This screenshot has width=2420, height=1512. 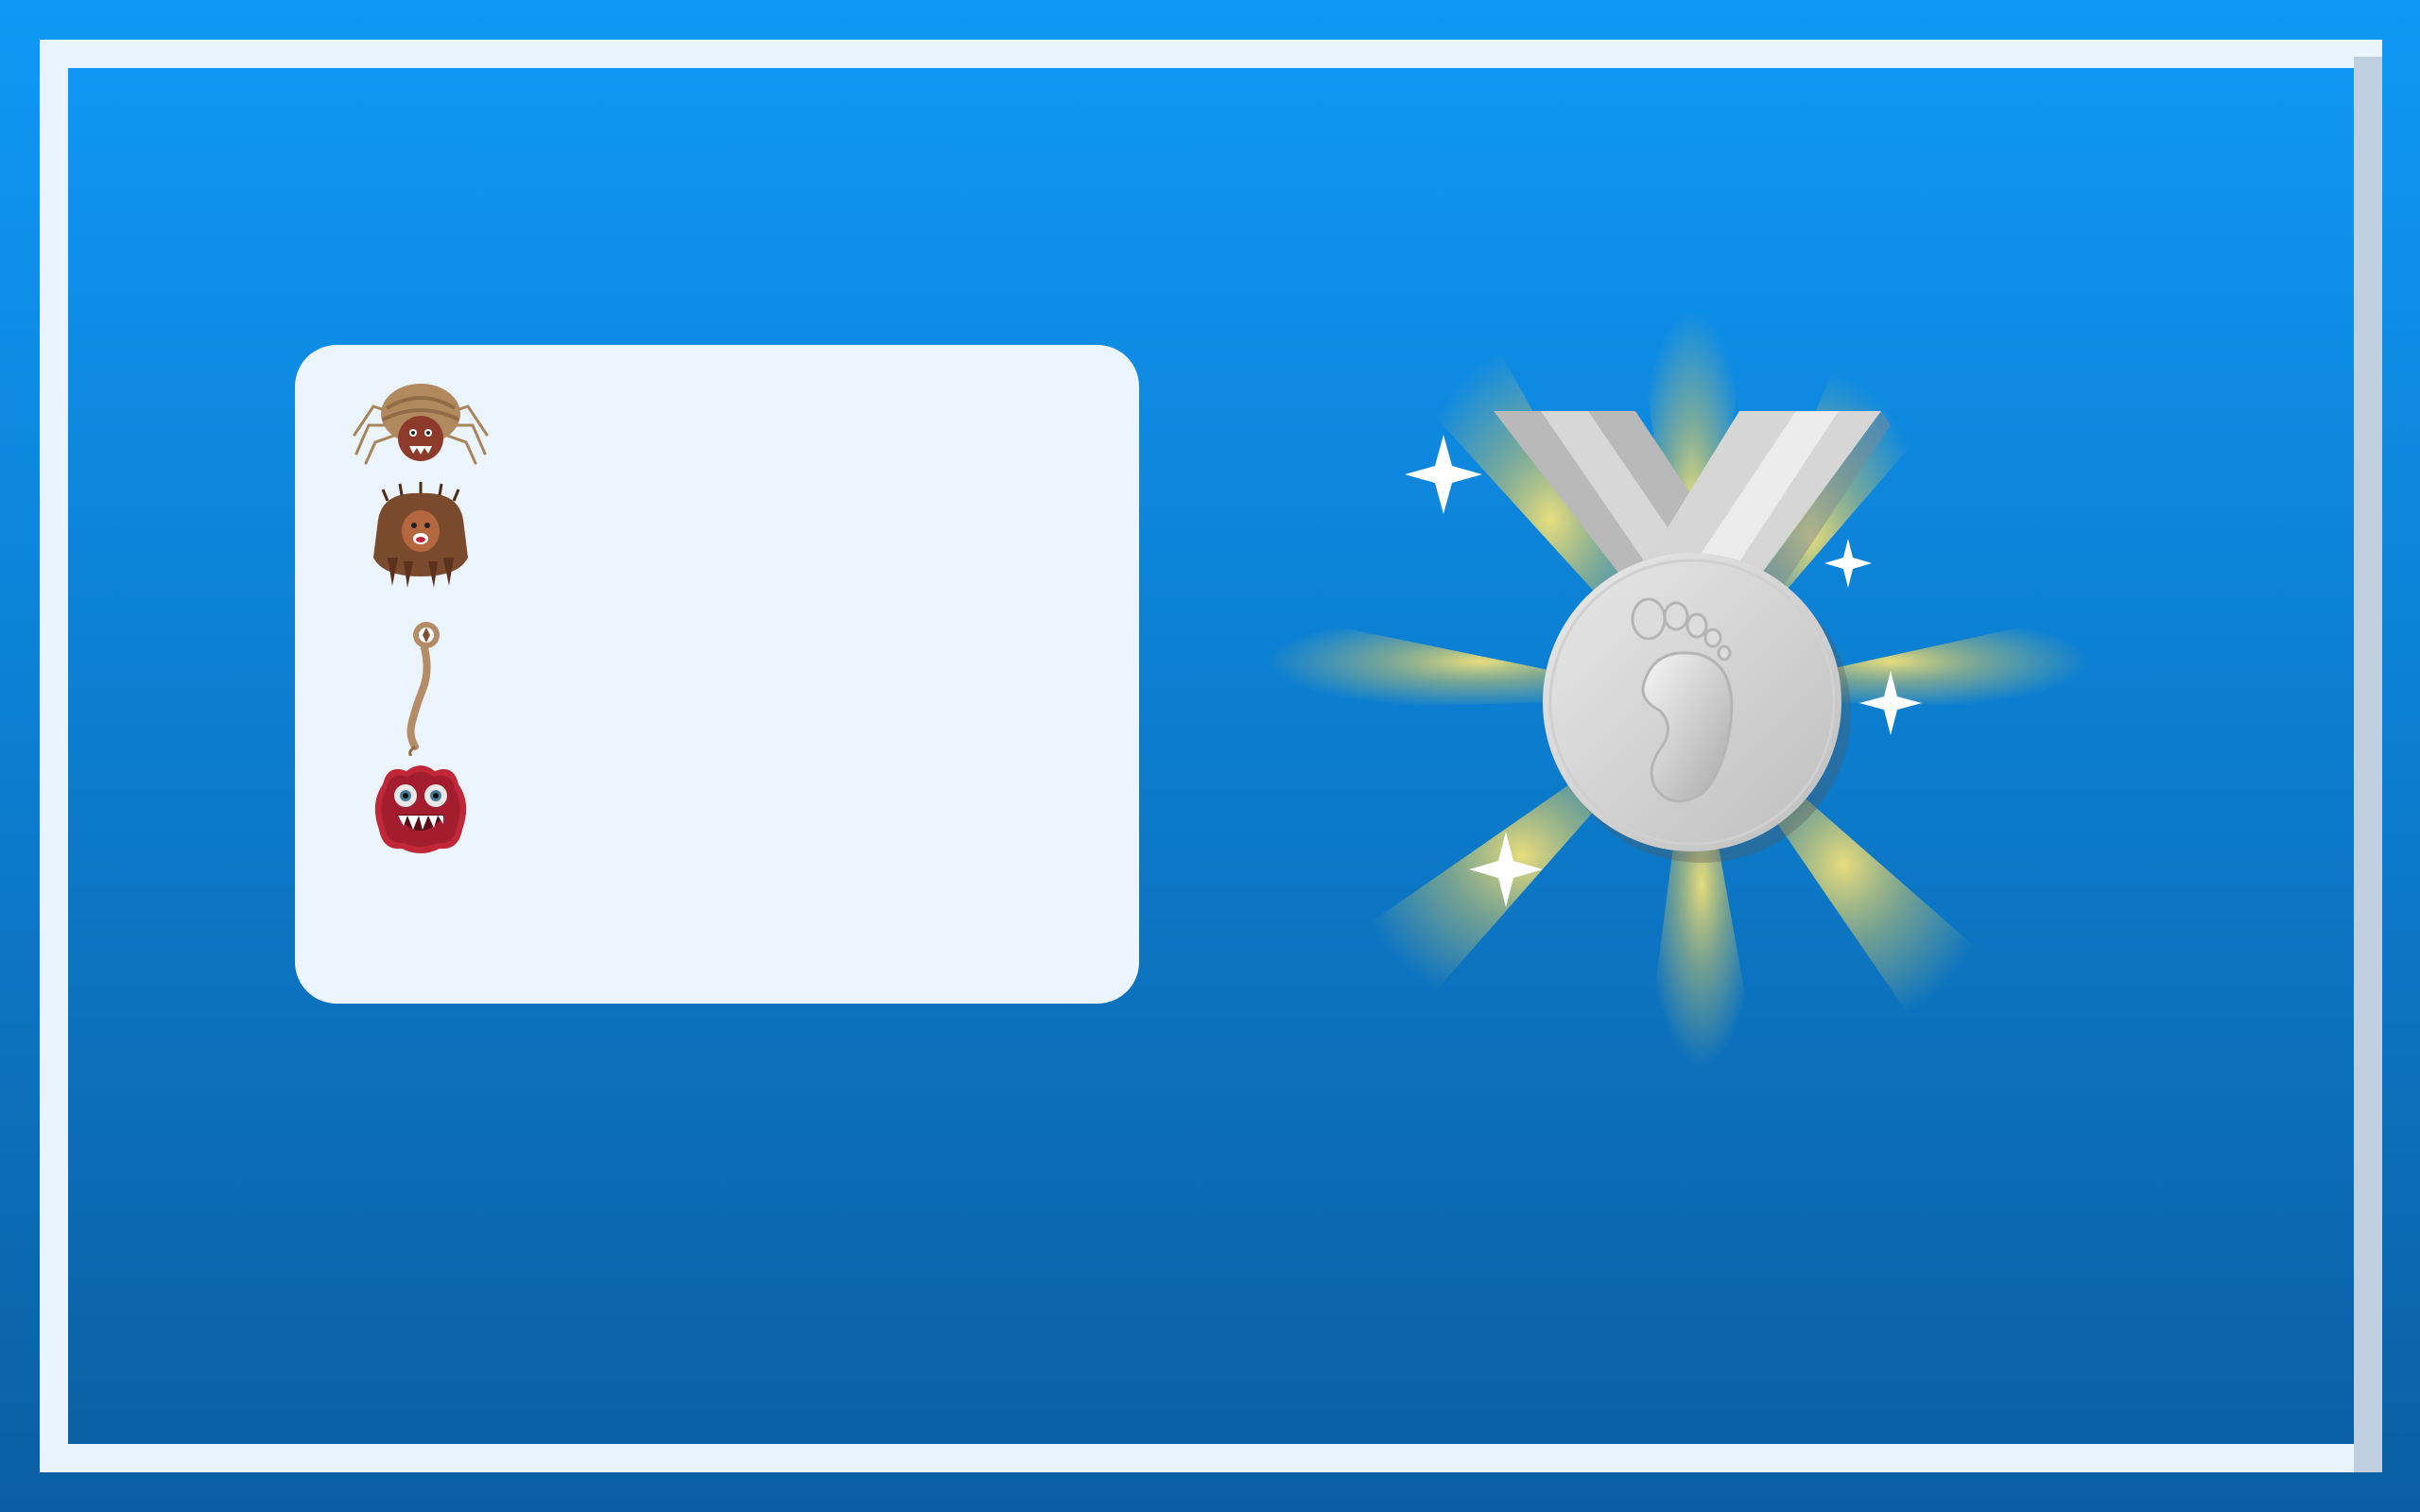 I want to click on worm-parasite-icon, so click(x=421, y=685).